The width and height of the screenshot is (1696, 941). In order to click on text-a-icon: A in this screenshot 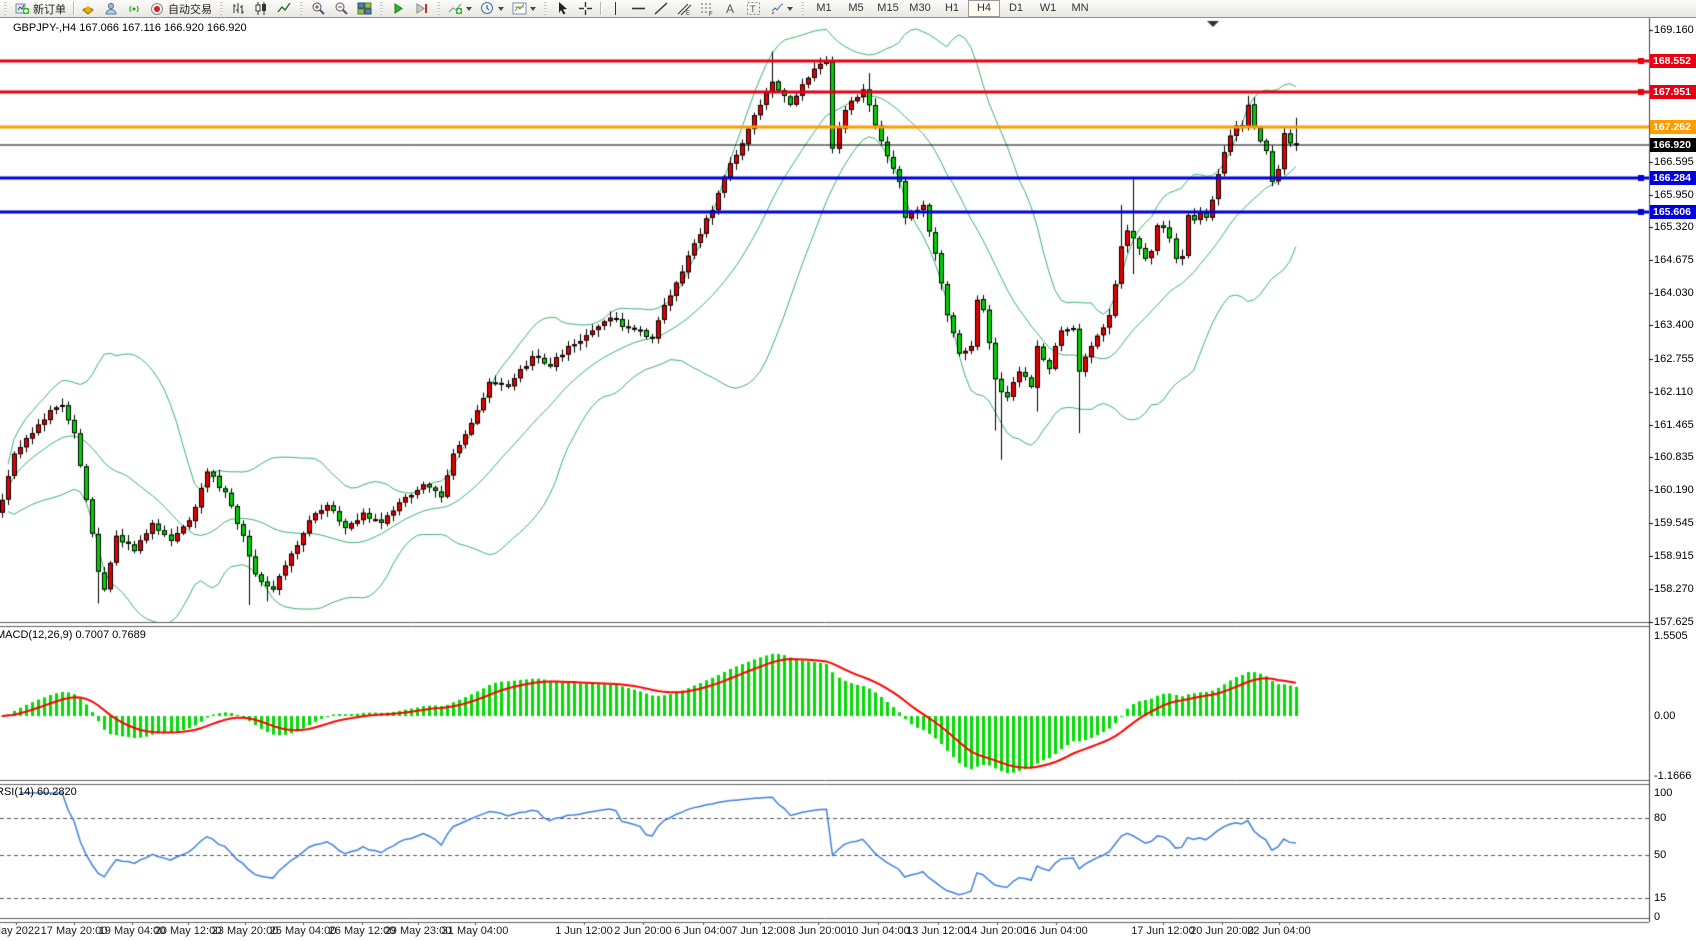, I will do `click(730, 8)`.